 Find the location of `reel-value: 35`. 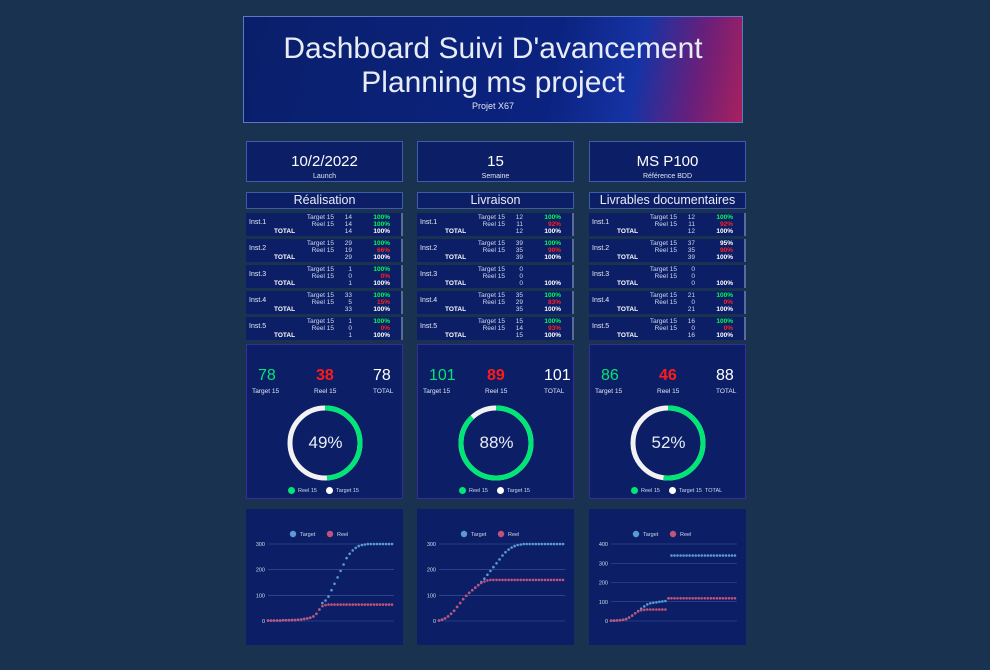

reel-value: 35 is located at coordinates (519, 250).